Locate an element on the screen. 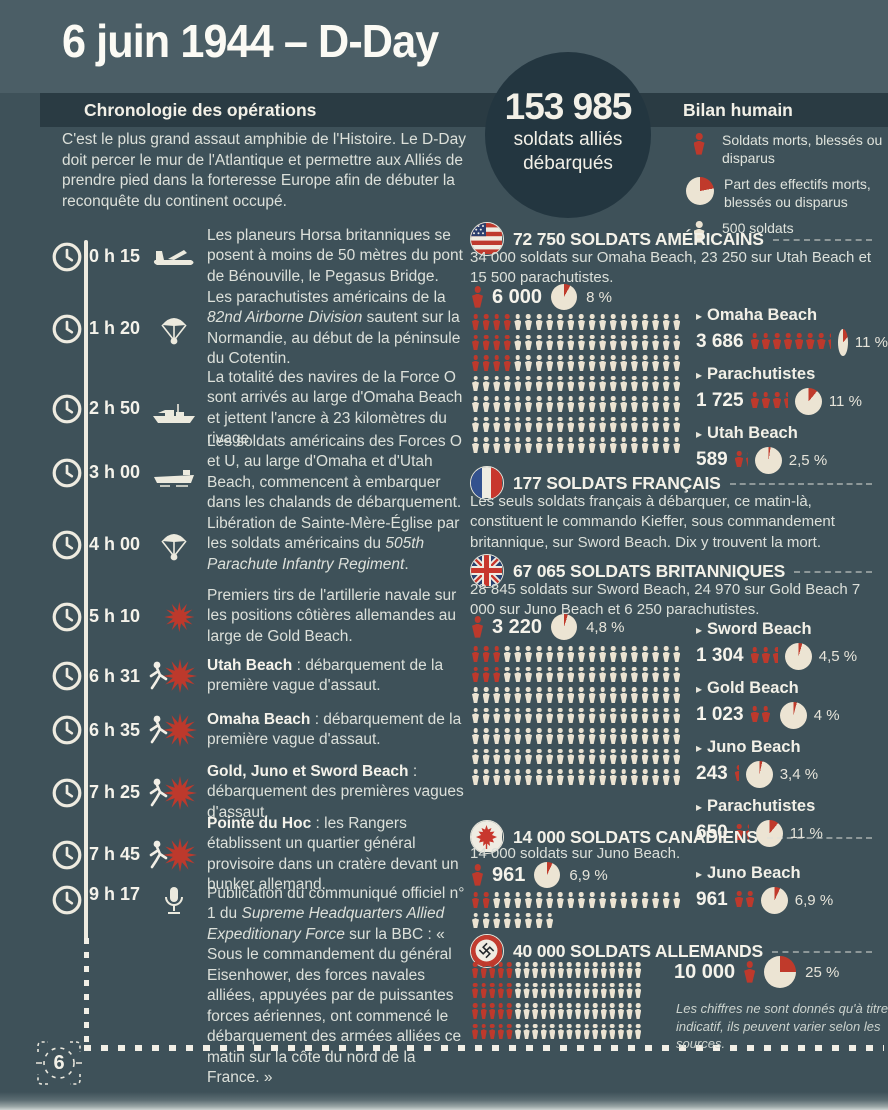  section-title: 72 750 SOLDATS AMÉRICAINS is located at coordinates (638, 238).